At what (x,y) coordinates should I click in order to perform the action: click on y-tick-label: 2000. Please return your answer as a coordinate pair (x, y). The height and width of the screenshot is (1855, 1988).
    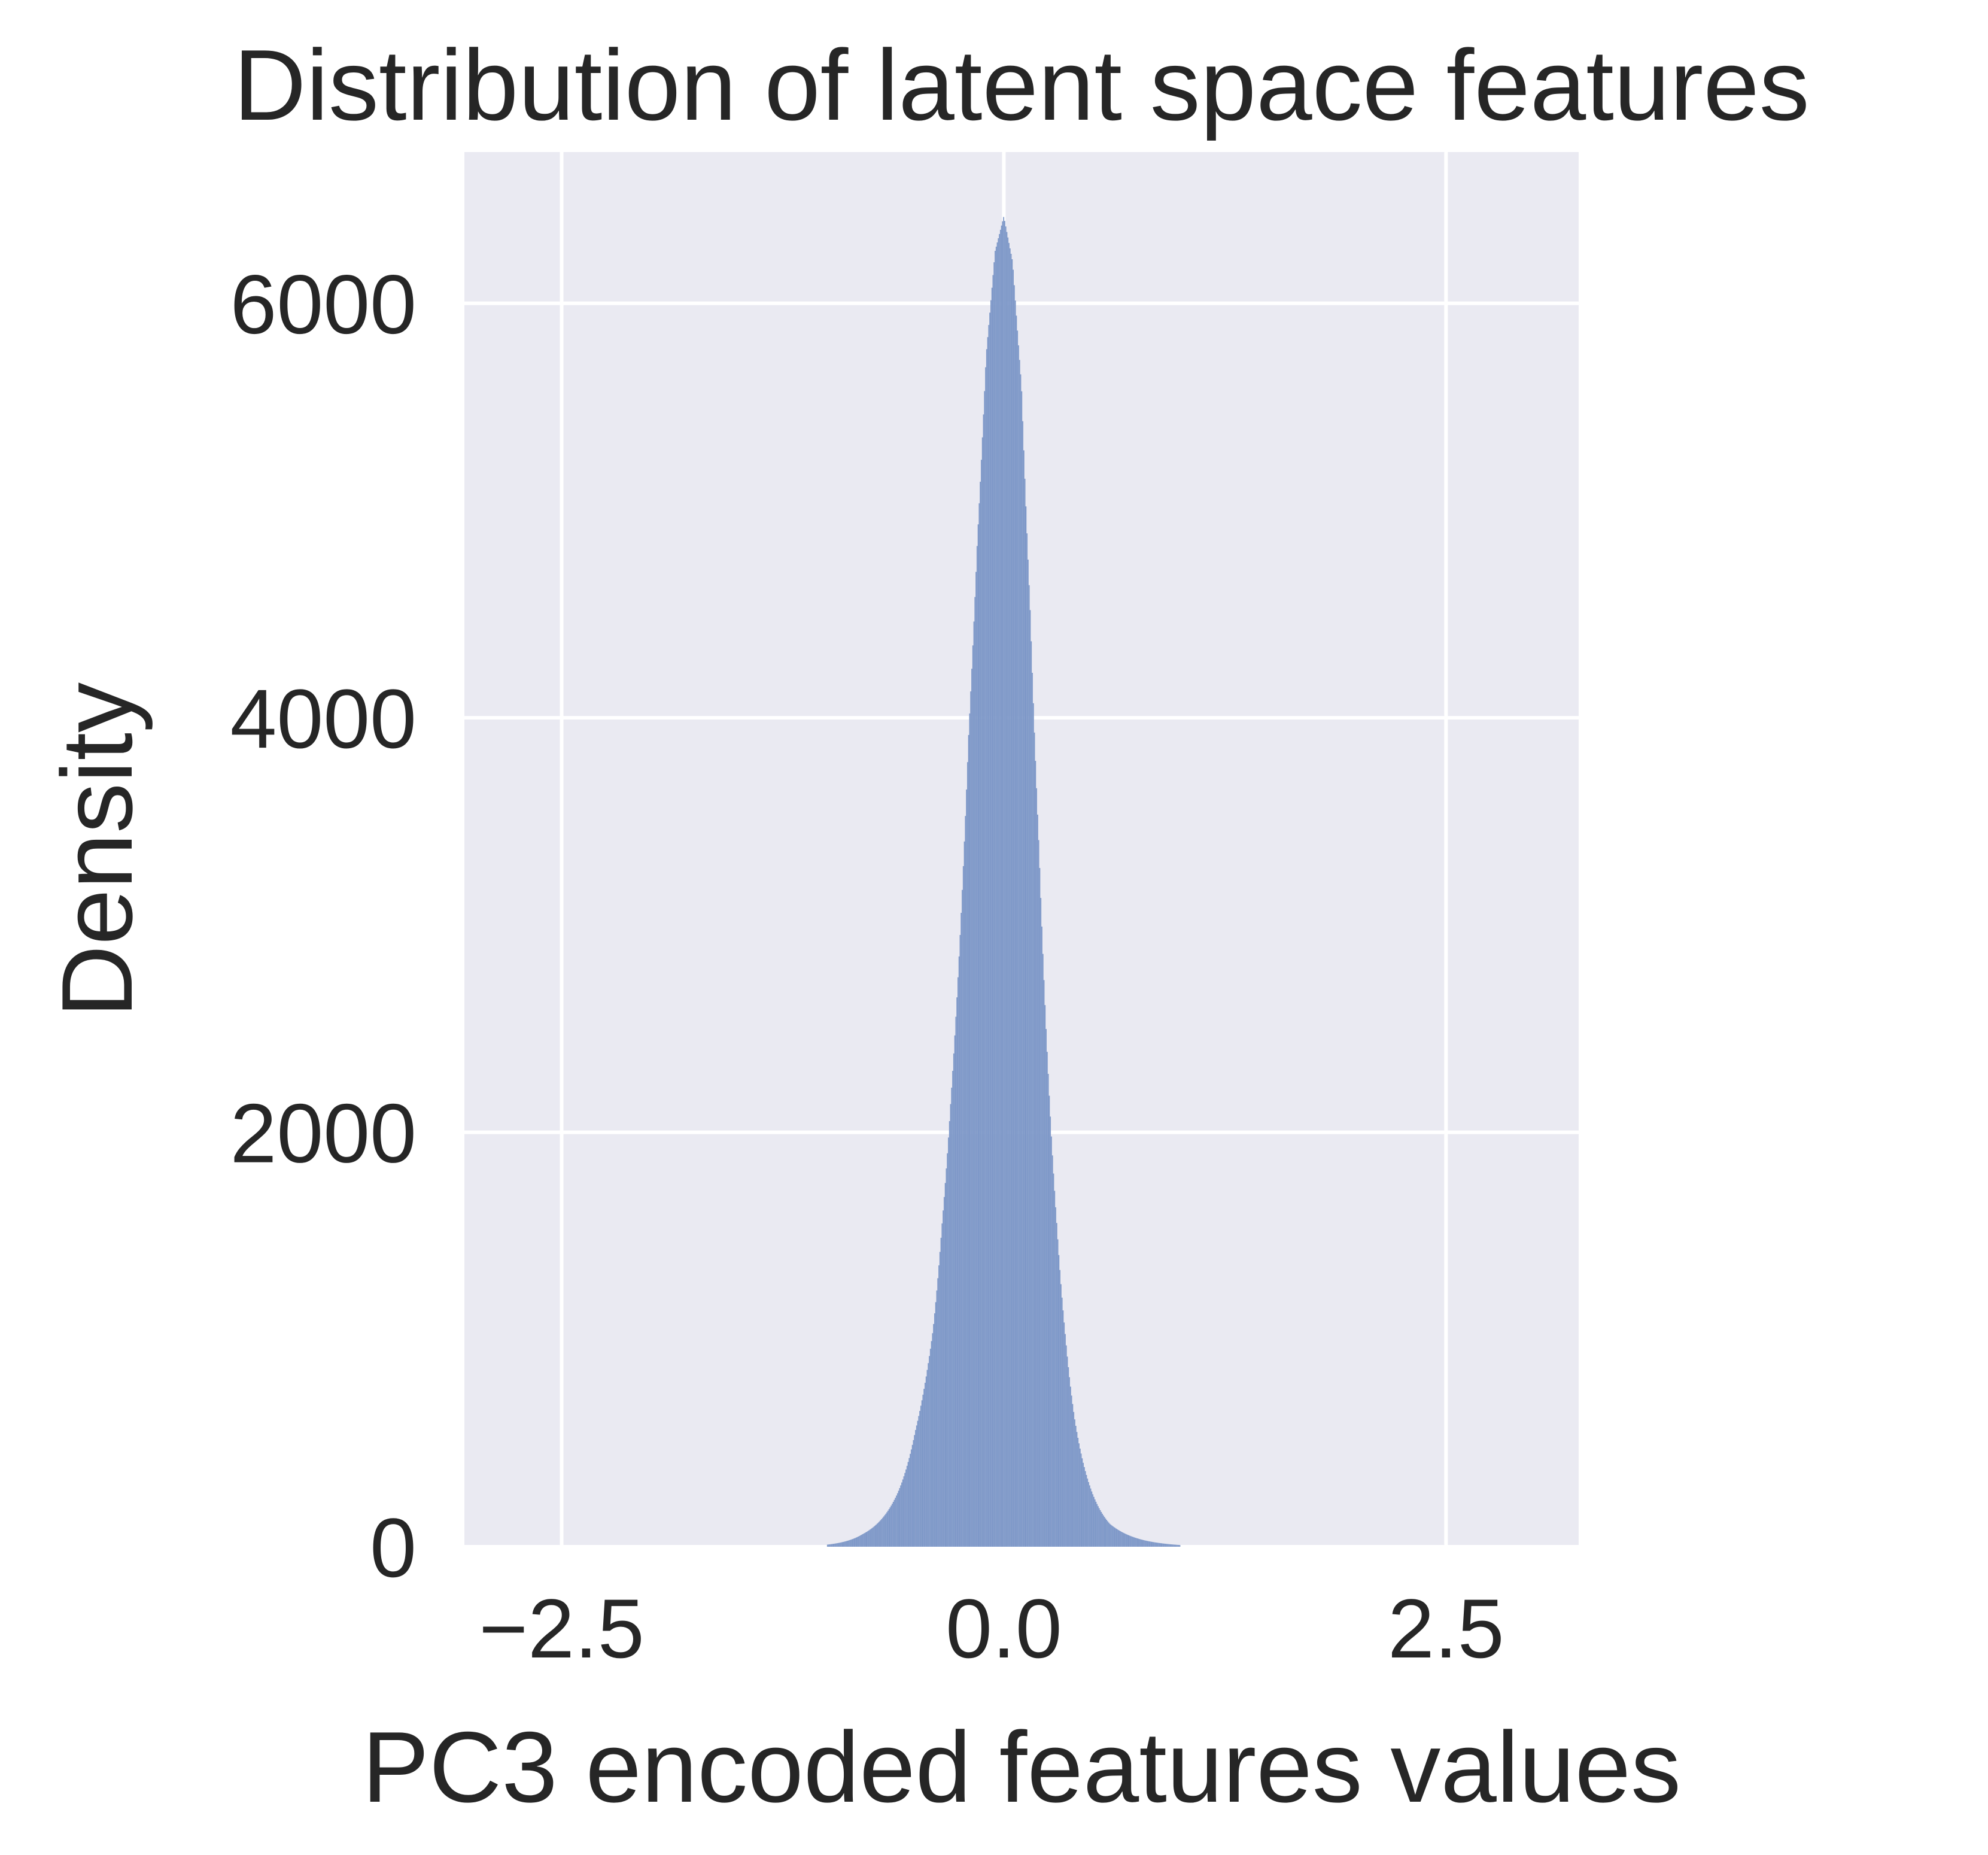
    Looking at the image, I should click on (323, 1133).